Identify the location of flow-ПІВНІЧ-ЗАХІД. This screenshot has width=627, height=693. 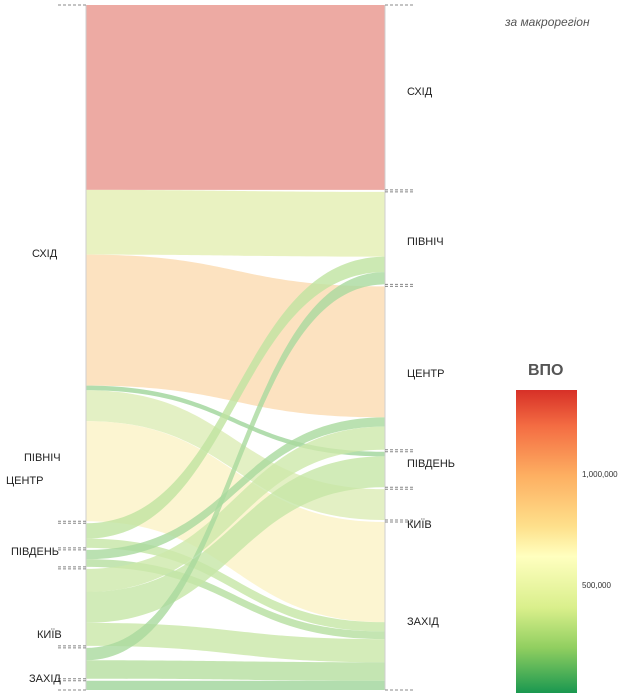
(235, 585).